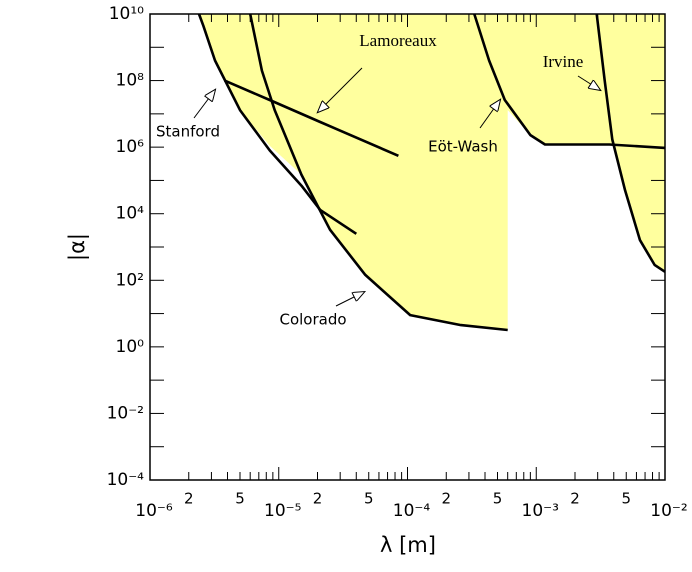  What do you see at coordinates (125, 413) in the screenshot?
I see `y-tick-label: 10⁻²` at bounding box center [125, 413].